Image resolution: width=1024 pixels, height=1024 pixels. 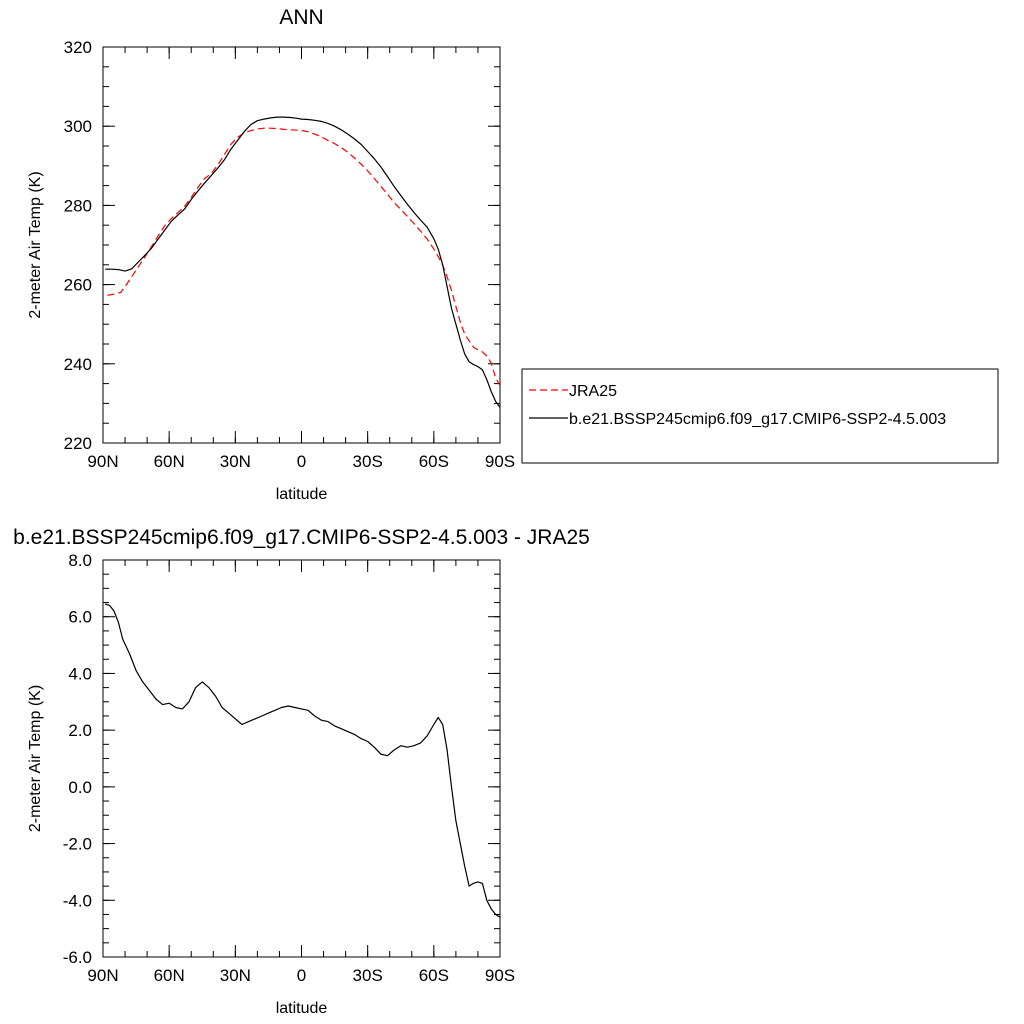 What do you see at coordinates (78, 443) in the screenshot?
I see `y-tick-label: 220` at bounding box center [78, 443].